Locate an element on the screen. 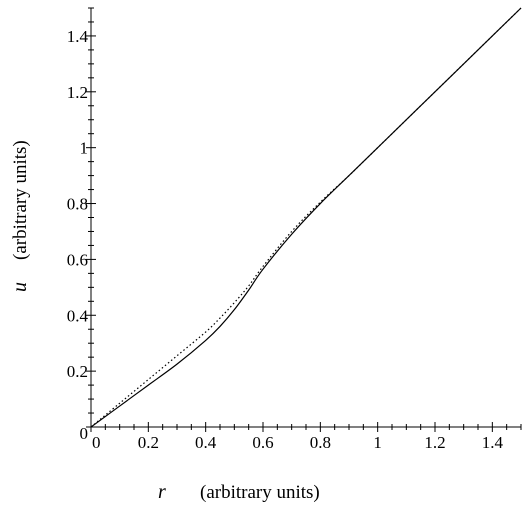  y-tick-label: 0 is located at coordinates (84, 433).